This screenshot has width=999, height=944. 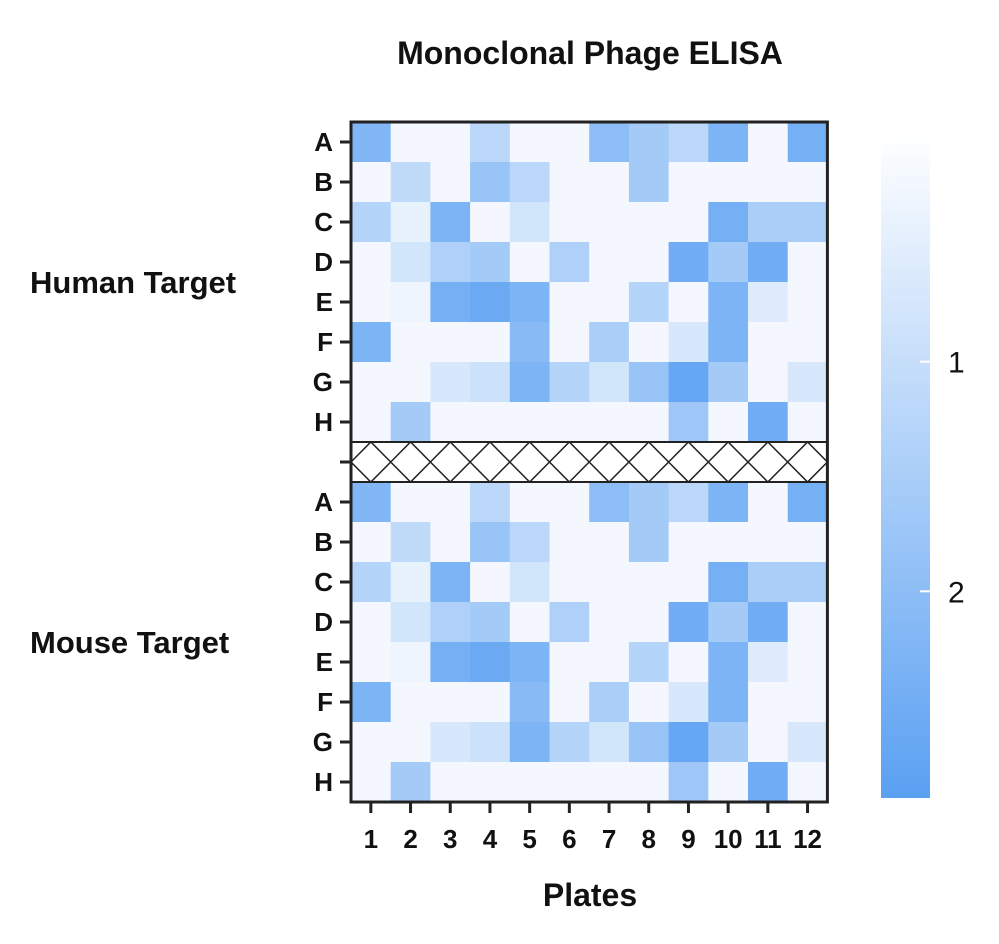 I want to click on column-tick-label: 8, so click(x=649, y=839).